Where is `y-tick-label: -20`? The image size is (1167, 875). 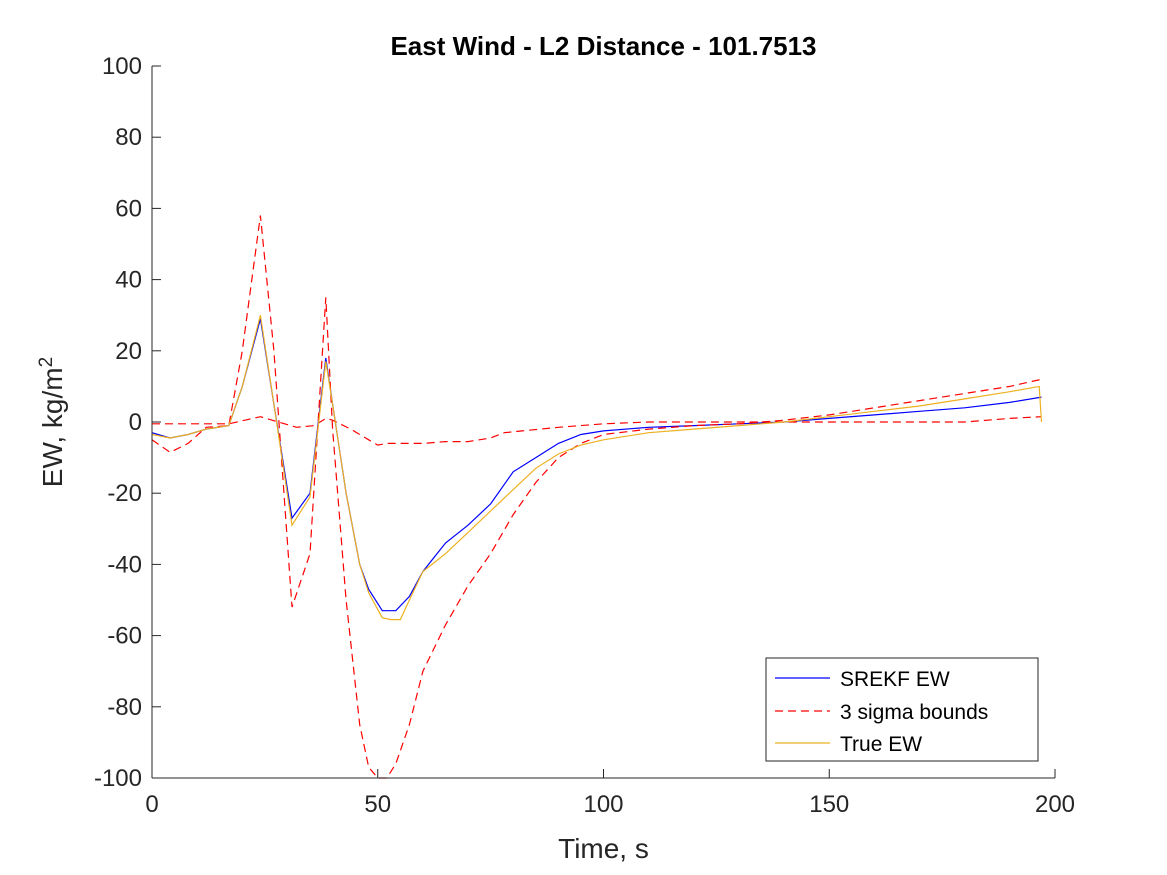
y-tick-label: -20 is located at coordinates (124, 493).